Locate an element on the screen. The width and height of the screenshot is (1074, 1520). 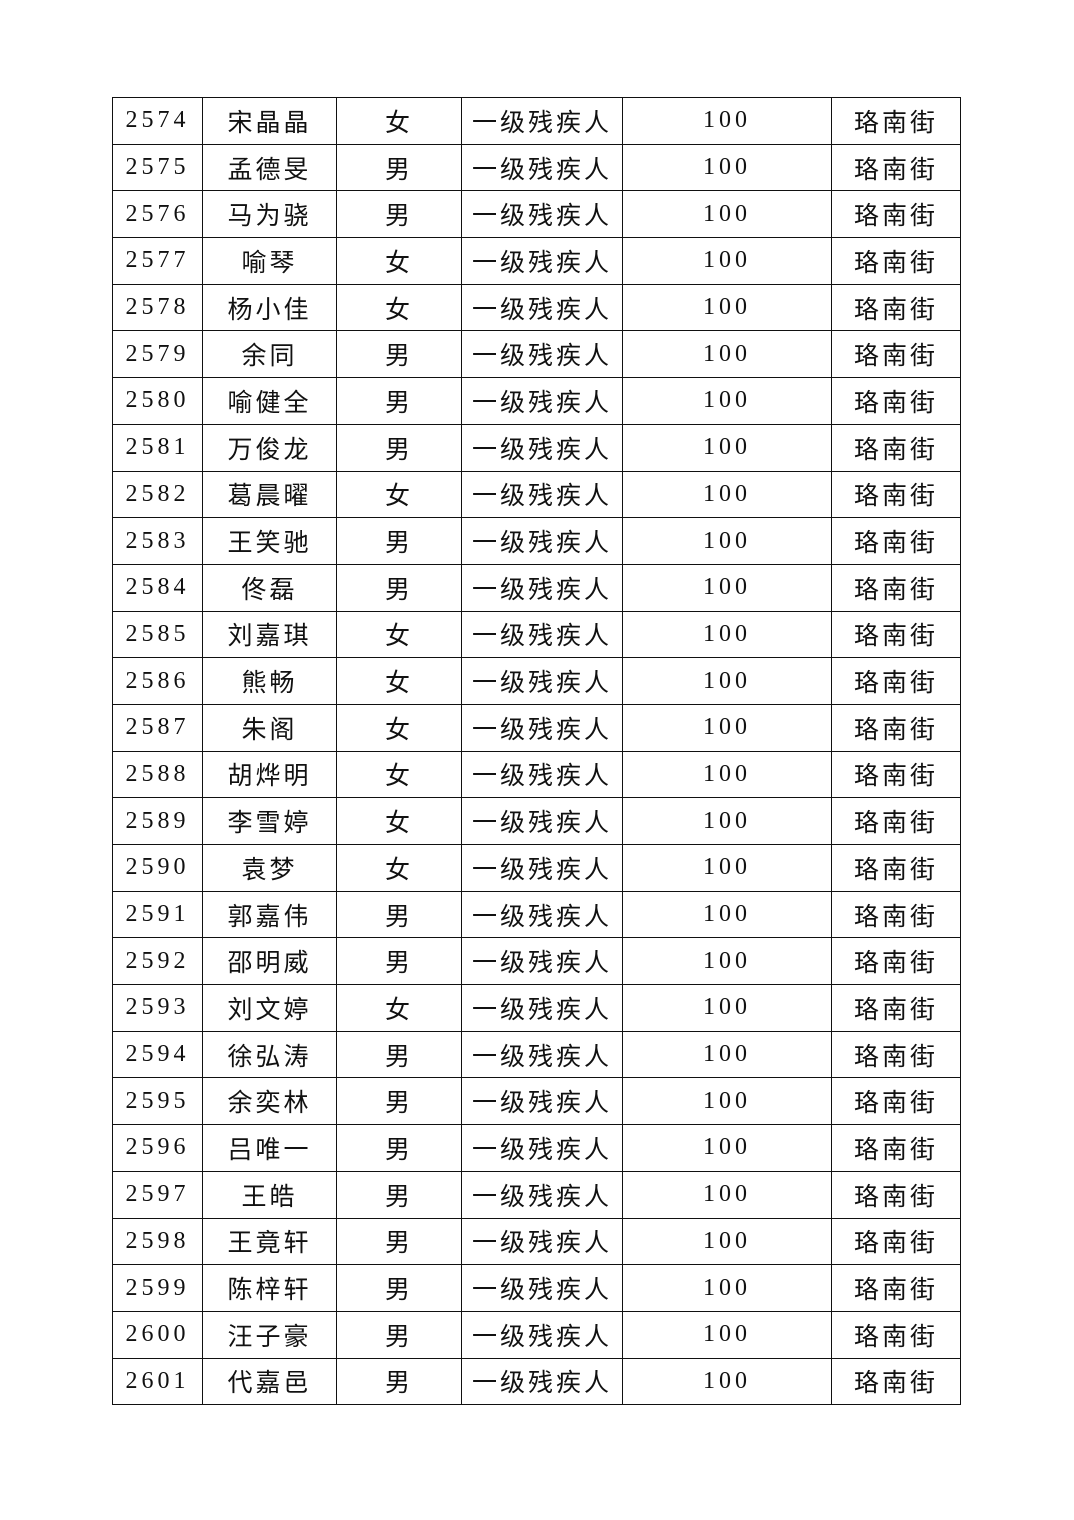
name-cell: 李雪婷 is located at coordinates (269, 821).